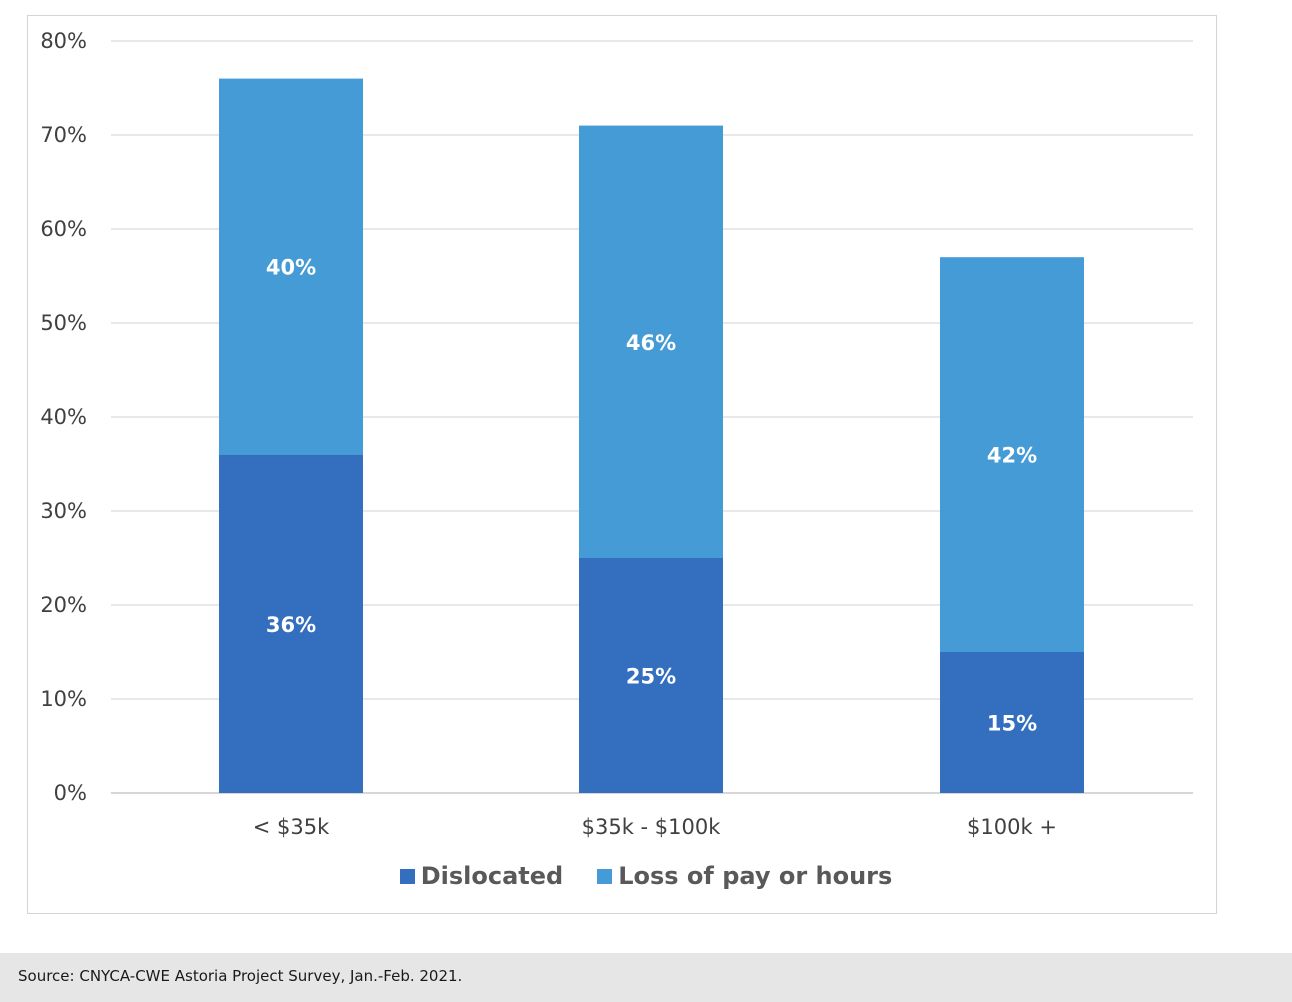 This screenshot has width=1292, height=1002. I want to click on y-tick-label: 70%, so click(63, 135).